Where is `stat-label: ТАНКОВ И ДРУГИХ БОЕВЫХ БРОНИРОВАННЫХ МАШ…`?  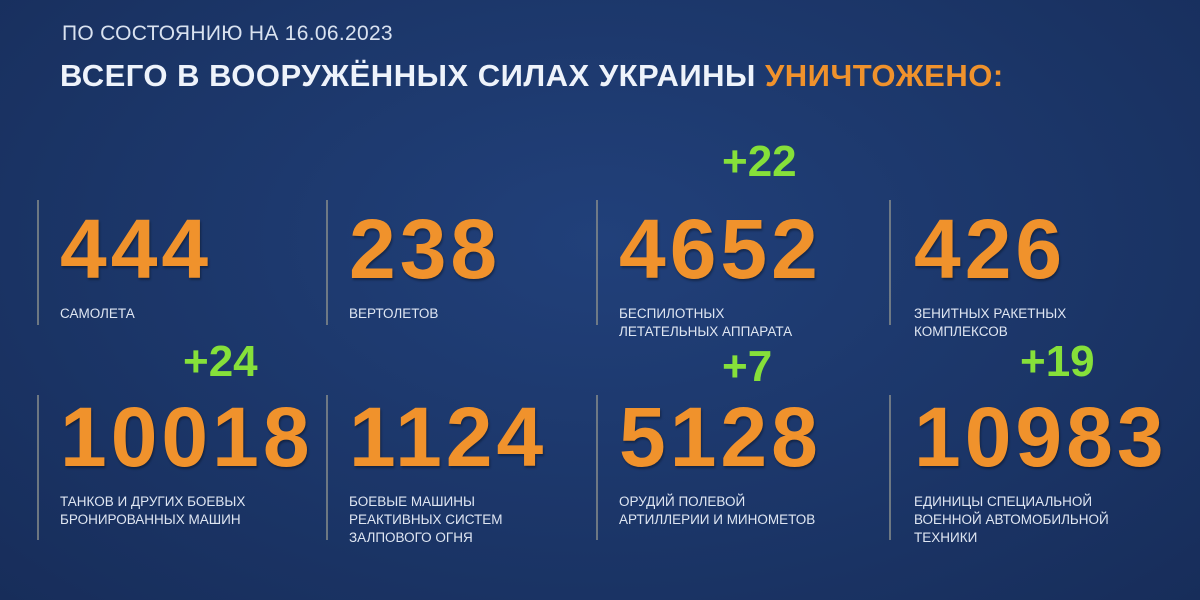
stat-label: ТАНКОВ И ДРУГИХ БОЕВЫХ БРОНИРОВАННЫХ МАШ… is located at coordinates (153, 510).